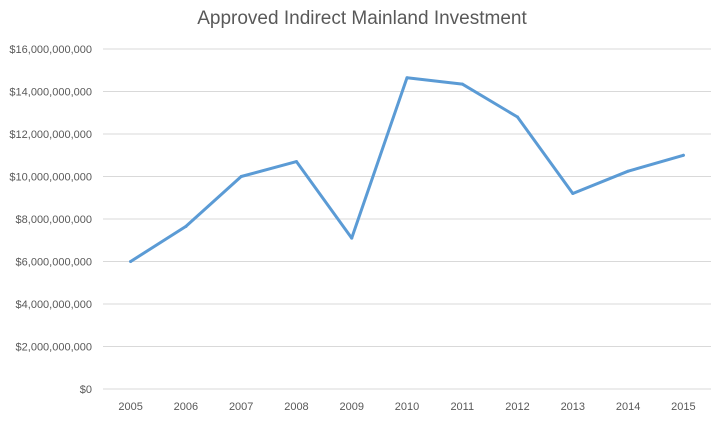 The image size is (724, 421). I want to click on x-tick-label: 2009, so click(351, 407).